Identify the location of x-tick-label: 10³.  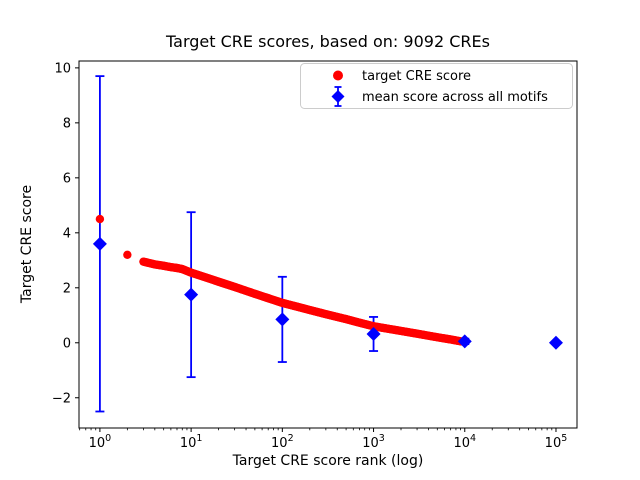
(373, 442).